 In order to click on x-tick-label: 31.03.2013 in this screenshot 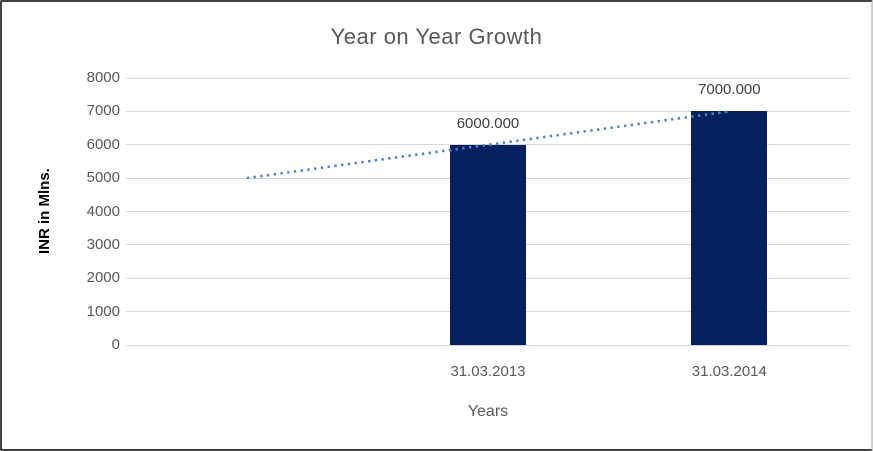, I will do `click(488, 371)`.